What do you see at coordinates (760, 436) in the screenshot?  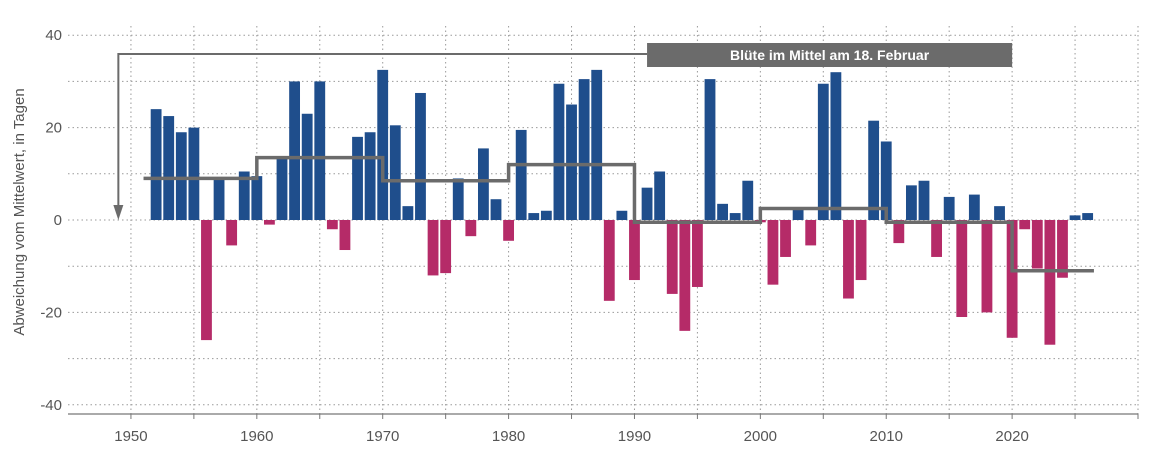 I see `x-tick-label: 2000` at bounding box center [760, 436].